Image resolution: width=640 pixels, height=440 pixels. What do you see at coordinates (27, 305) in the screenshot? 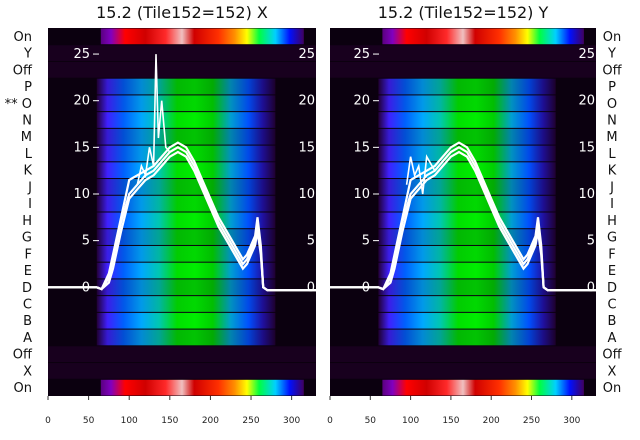
I see `row-label: C` at bounding box center [27, 305].